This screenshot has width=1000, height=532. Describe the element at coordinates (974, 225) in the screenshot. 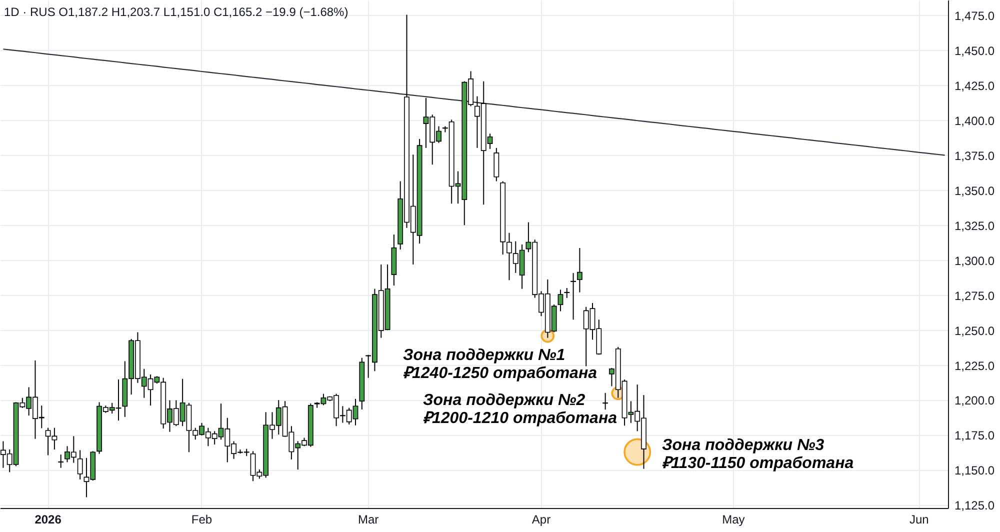

I see `y-tick-label: 1,325.0` at that location.